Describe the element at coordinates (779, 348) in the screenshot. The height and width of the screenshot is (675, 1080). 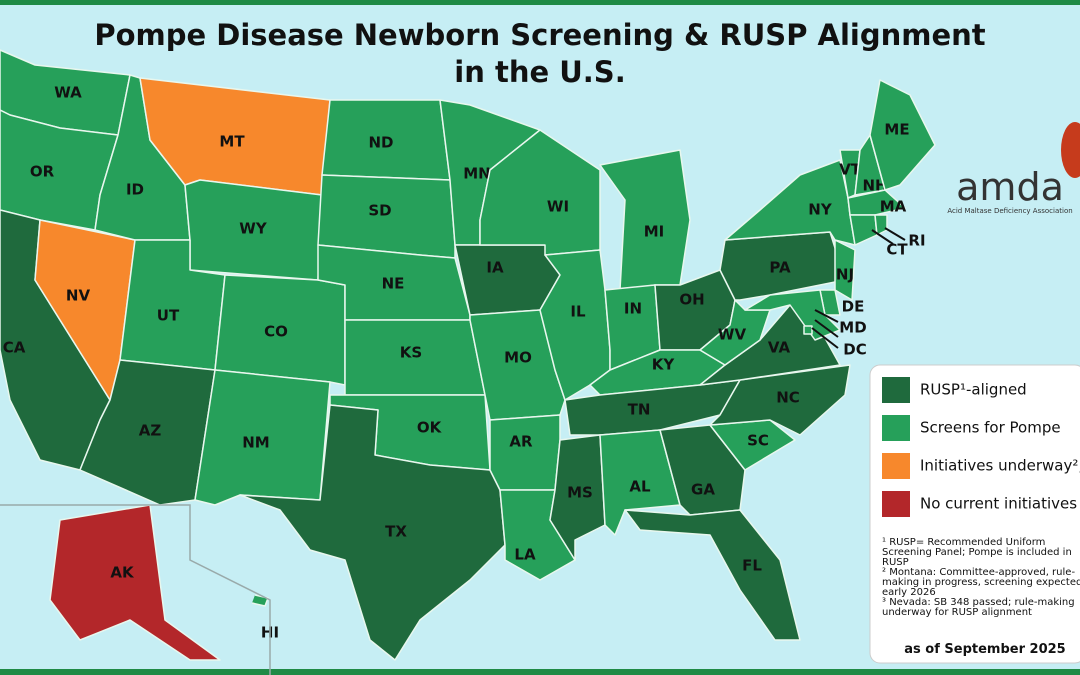
I see `state-label: VA` at that location.